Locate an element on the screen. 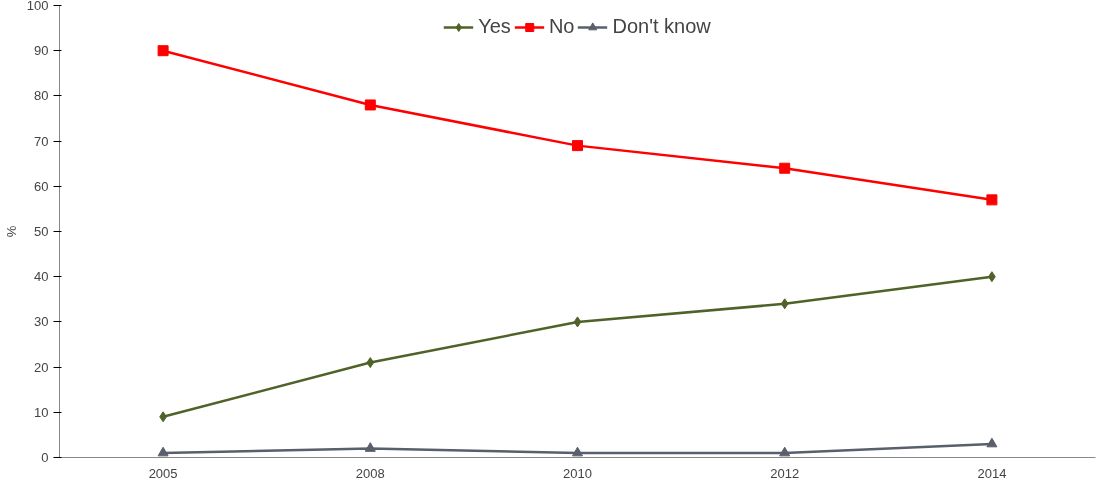 Image resolution: width=1115 pixels, height=495 pixels. y-tick-label: 0 is located at coordinates (45, 457).